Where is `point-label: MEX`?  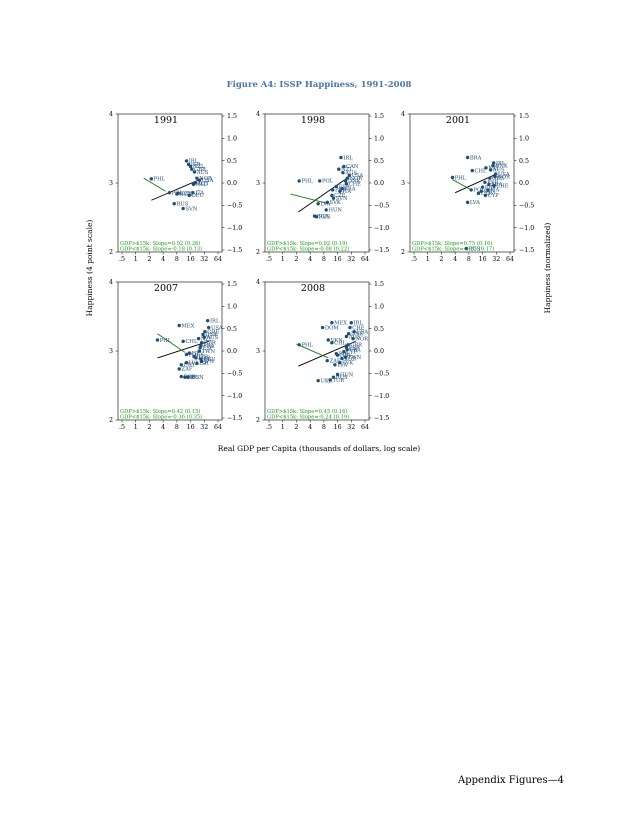 point-label: MEX is located at coordinates (340, 324).